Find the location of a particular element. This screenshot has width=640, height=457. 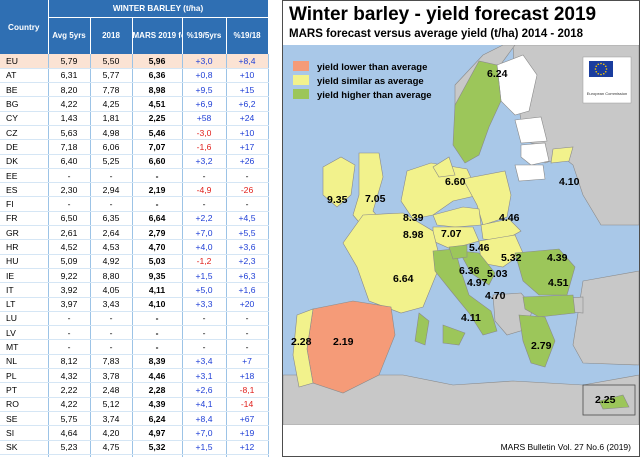

cell-pct-5yrs: -4,9 is located at coordinates (204, 190).